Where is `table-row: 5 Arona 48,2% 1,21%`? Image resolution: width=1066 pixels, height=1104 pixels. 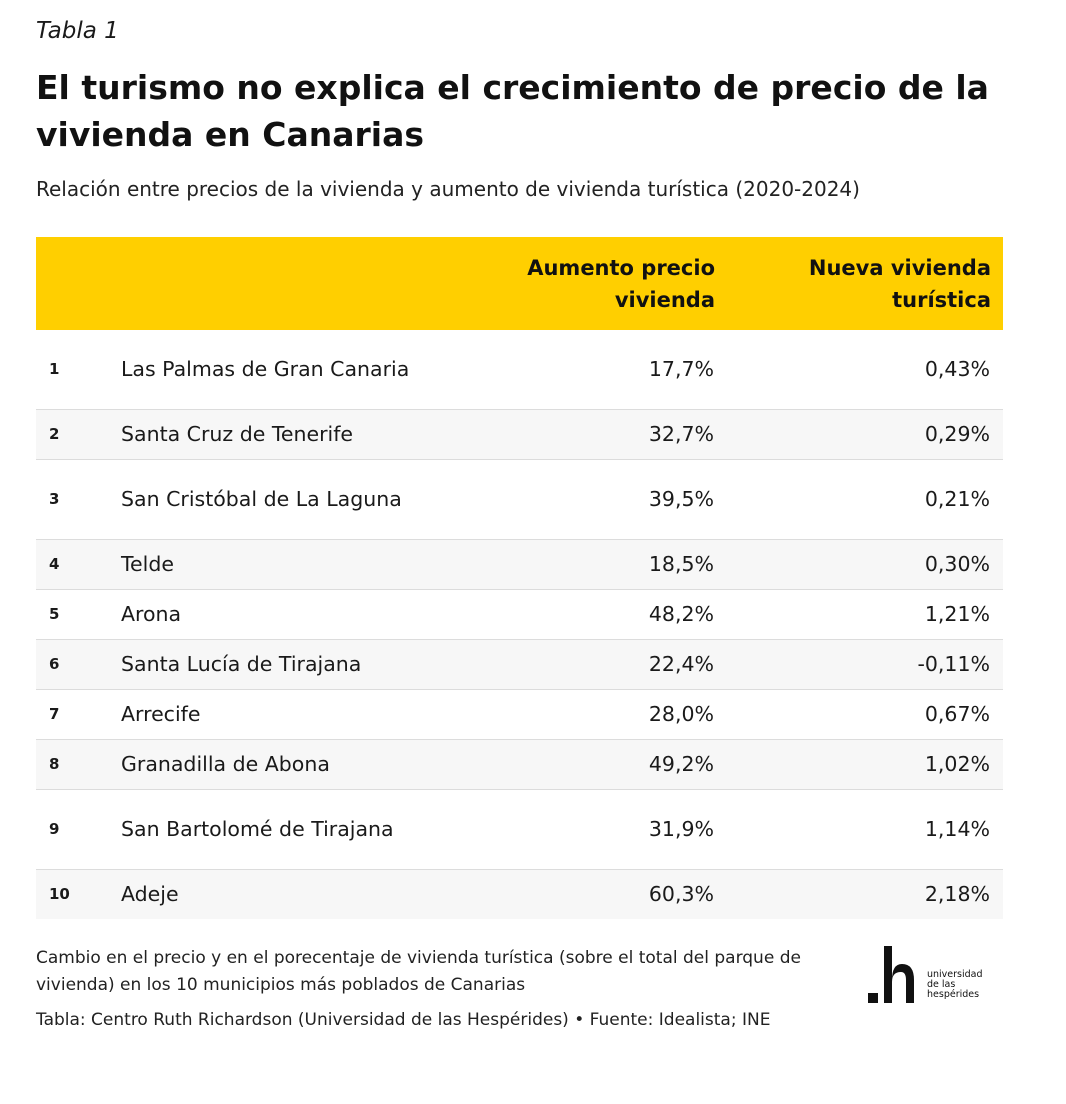
table-row: 5 Arona 48,2% 1,21% is located at coordinates (519, 614).